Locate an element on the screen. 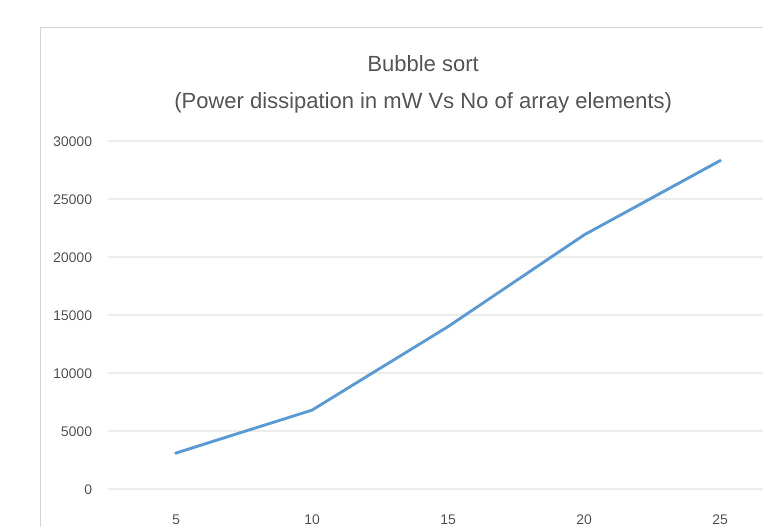  x-tick-label: 5 is located at coordinates (176, 518).